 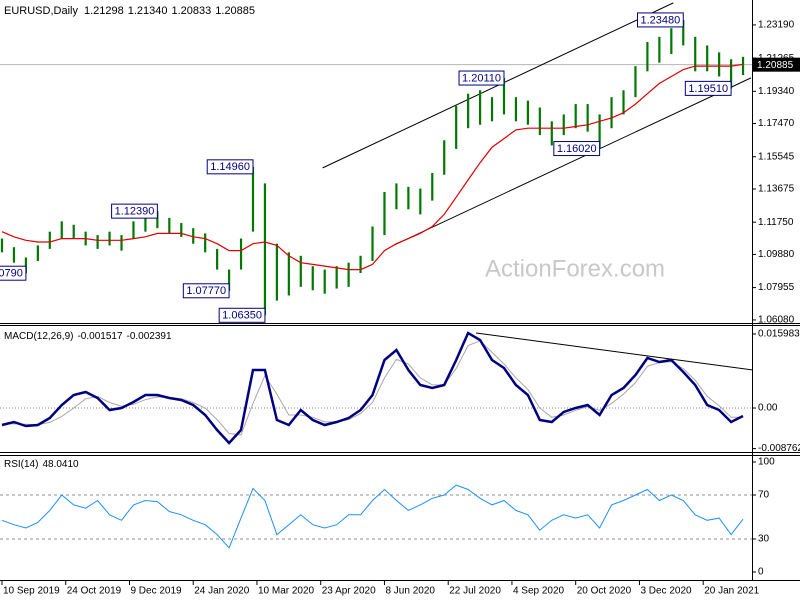 I want to click on signal-reading: -0.002391, so click(x=149, y=336).